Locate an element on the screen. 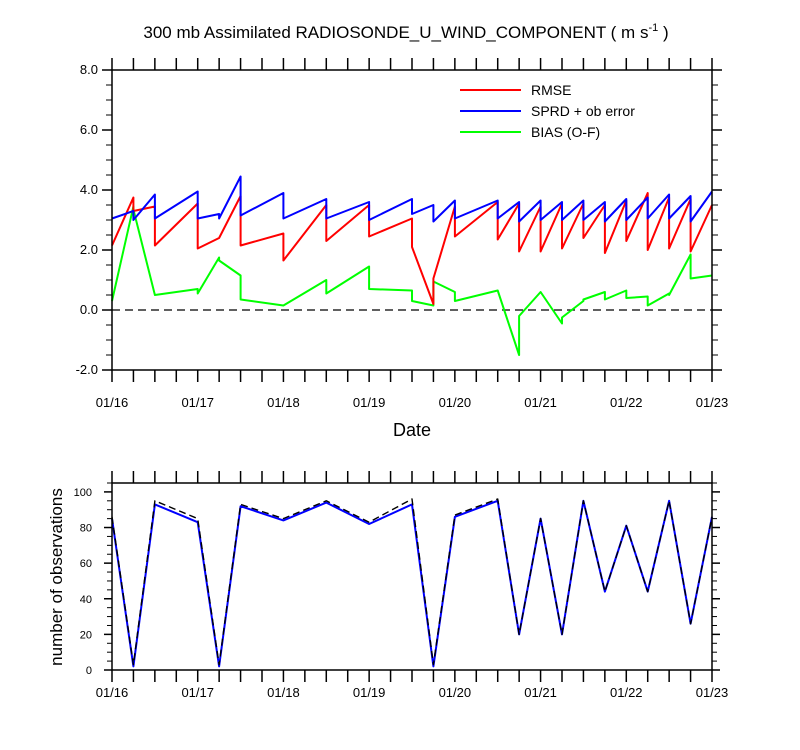 This screenshot has height=750, width=800. y-tick-label: 2.0 is located at coordinates (89, 249).